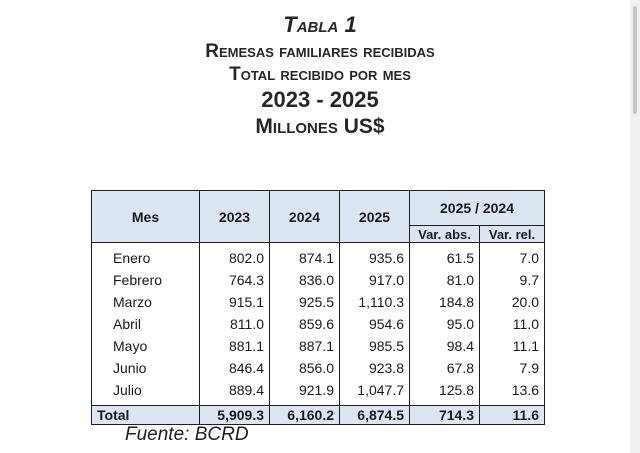 The image size is (640, 453). What do you see at coordinates (234, 346) in the screenshot?
I see `cell-2023: 881.1` at bounding box center [234, 346].